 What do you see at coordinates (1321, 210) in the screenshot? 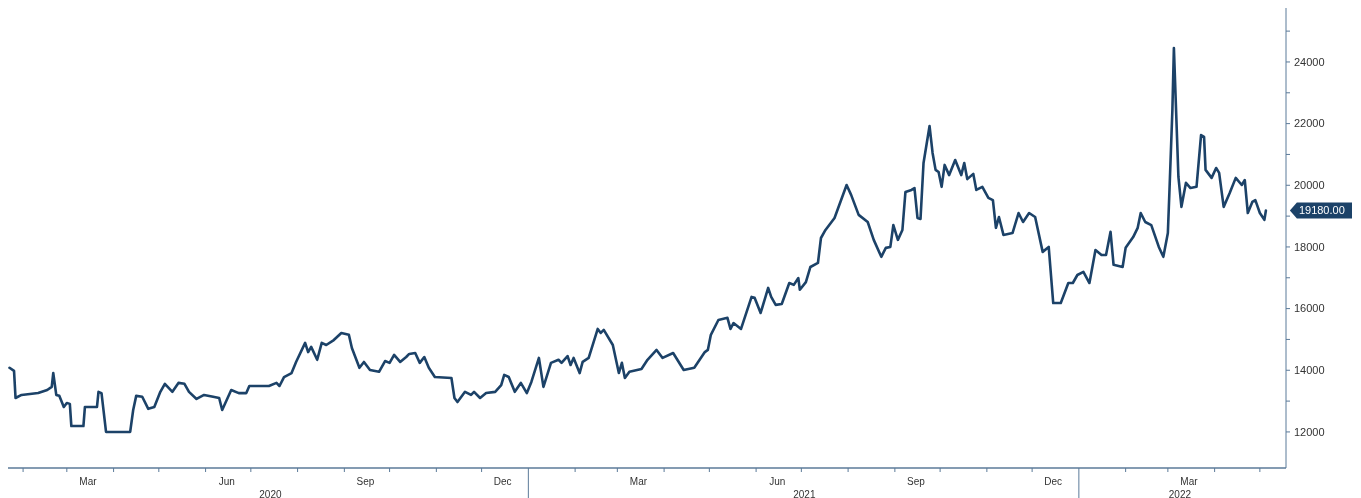
I see `annotation: 19180.00` at bounding box center [1321, 210].